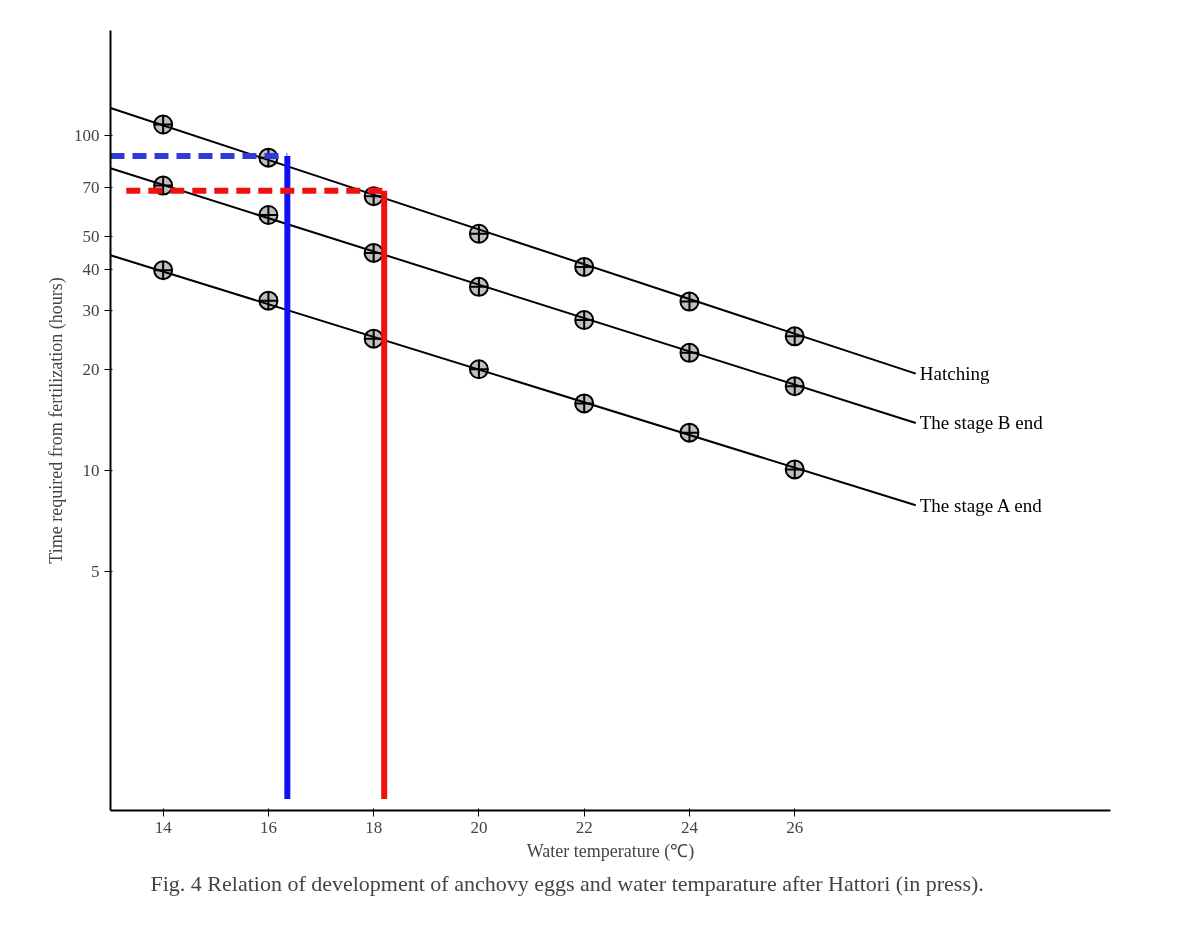 The width and height of the screenshot is (1177, 943). What do you see at coordinates (95, 572) in the screenshot?
I see `y-tick-label: 5` at bounding box center [95, 572].